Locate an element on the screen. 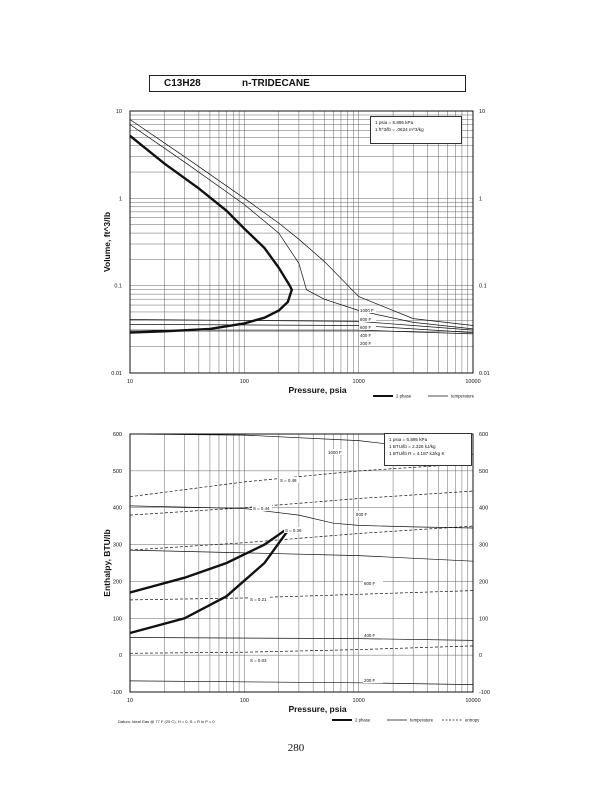 The height and width of the screenshot is (800, 592). volume-y-tick-label-right: 0.1 is located at coordinates (483, 287).